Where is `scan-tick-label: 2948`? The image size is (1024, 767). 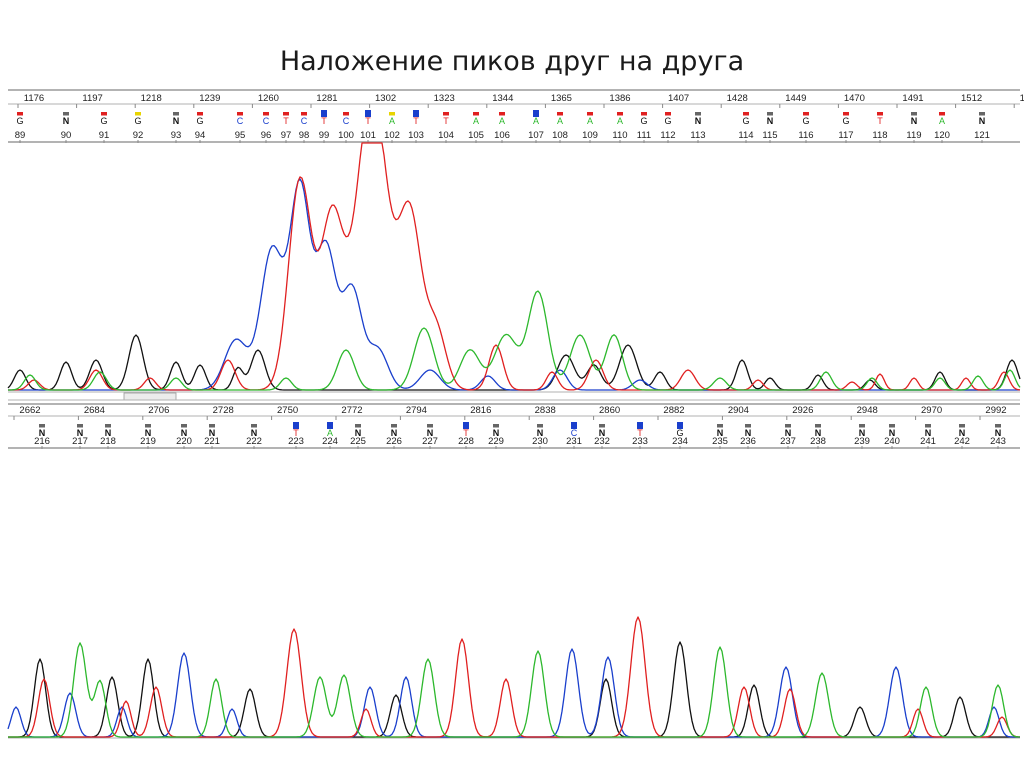 scan-tick-label: 2948 is located at coordinates (867, 410).